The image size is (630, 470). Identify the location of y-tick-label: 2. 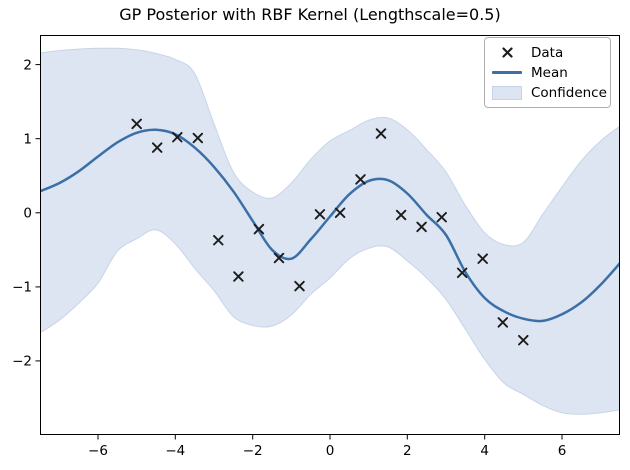
(27, 65).